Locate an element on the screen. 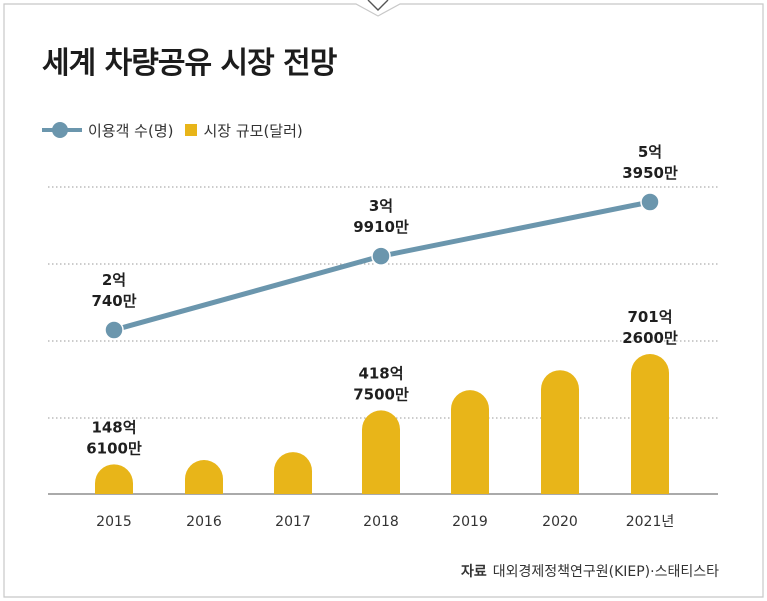 This screenshot has width=767, height=601. legend-item-line: 이용객 수(명) is located at coordinates (107, 130).